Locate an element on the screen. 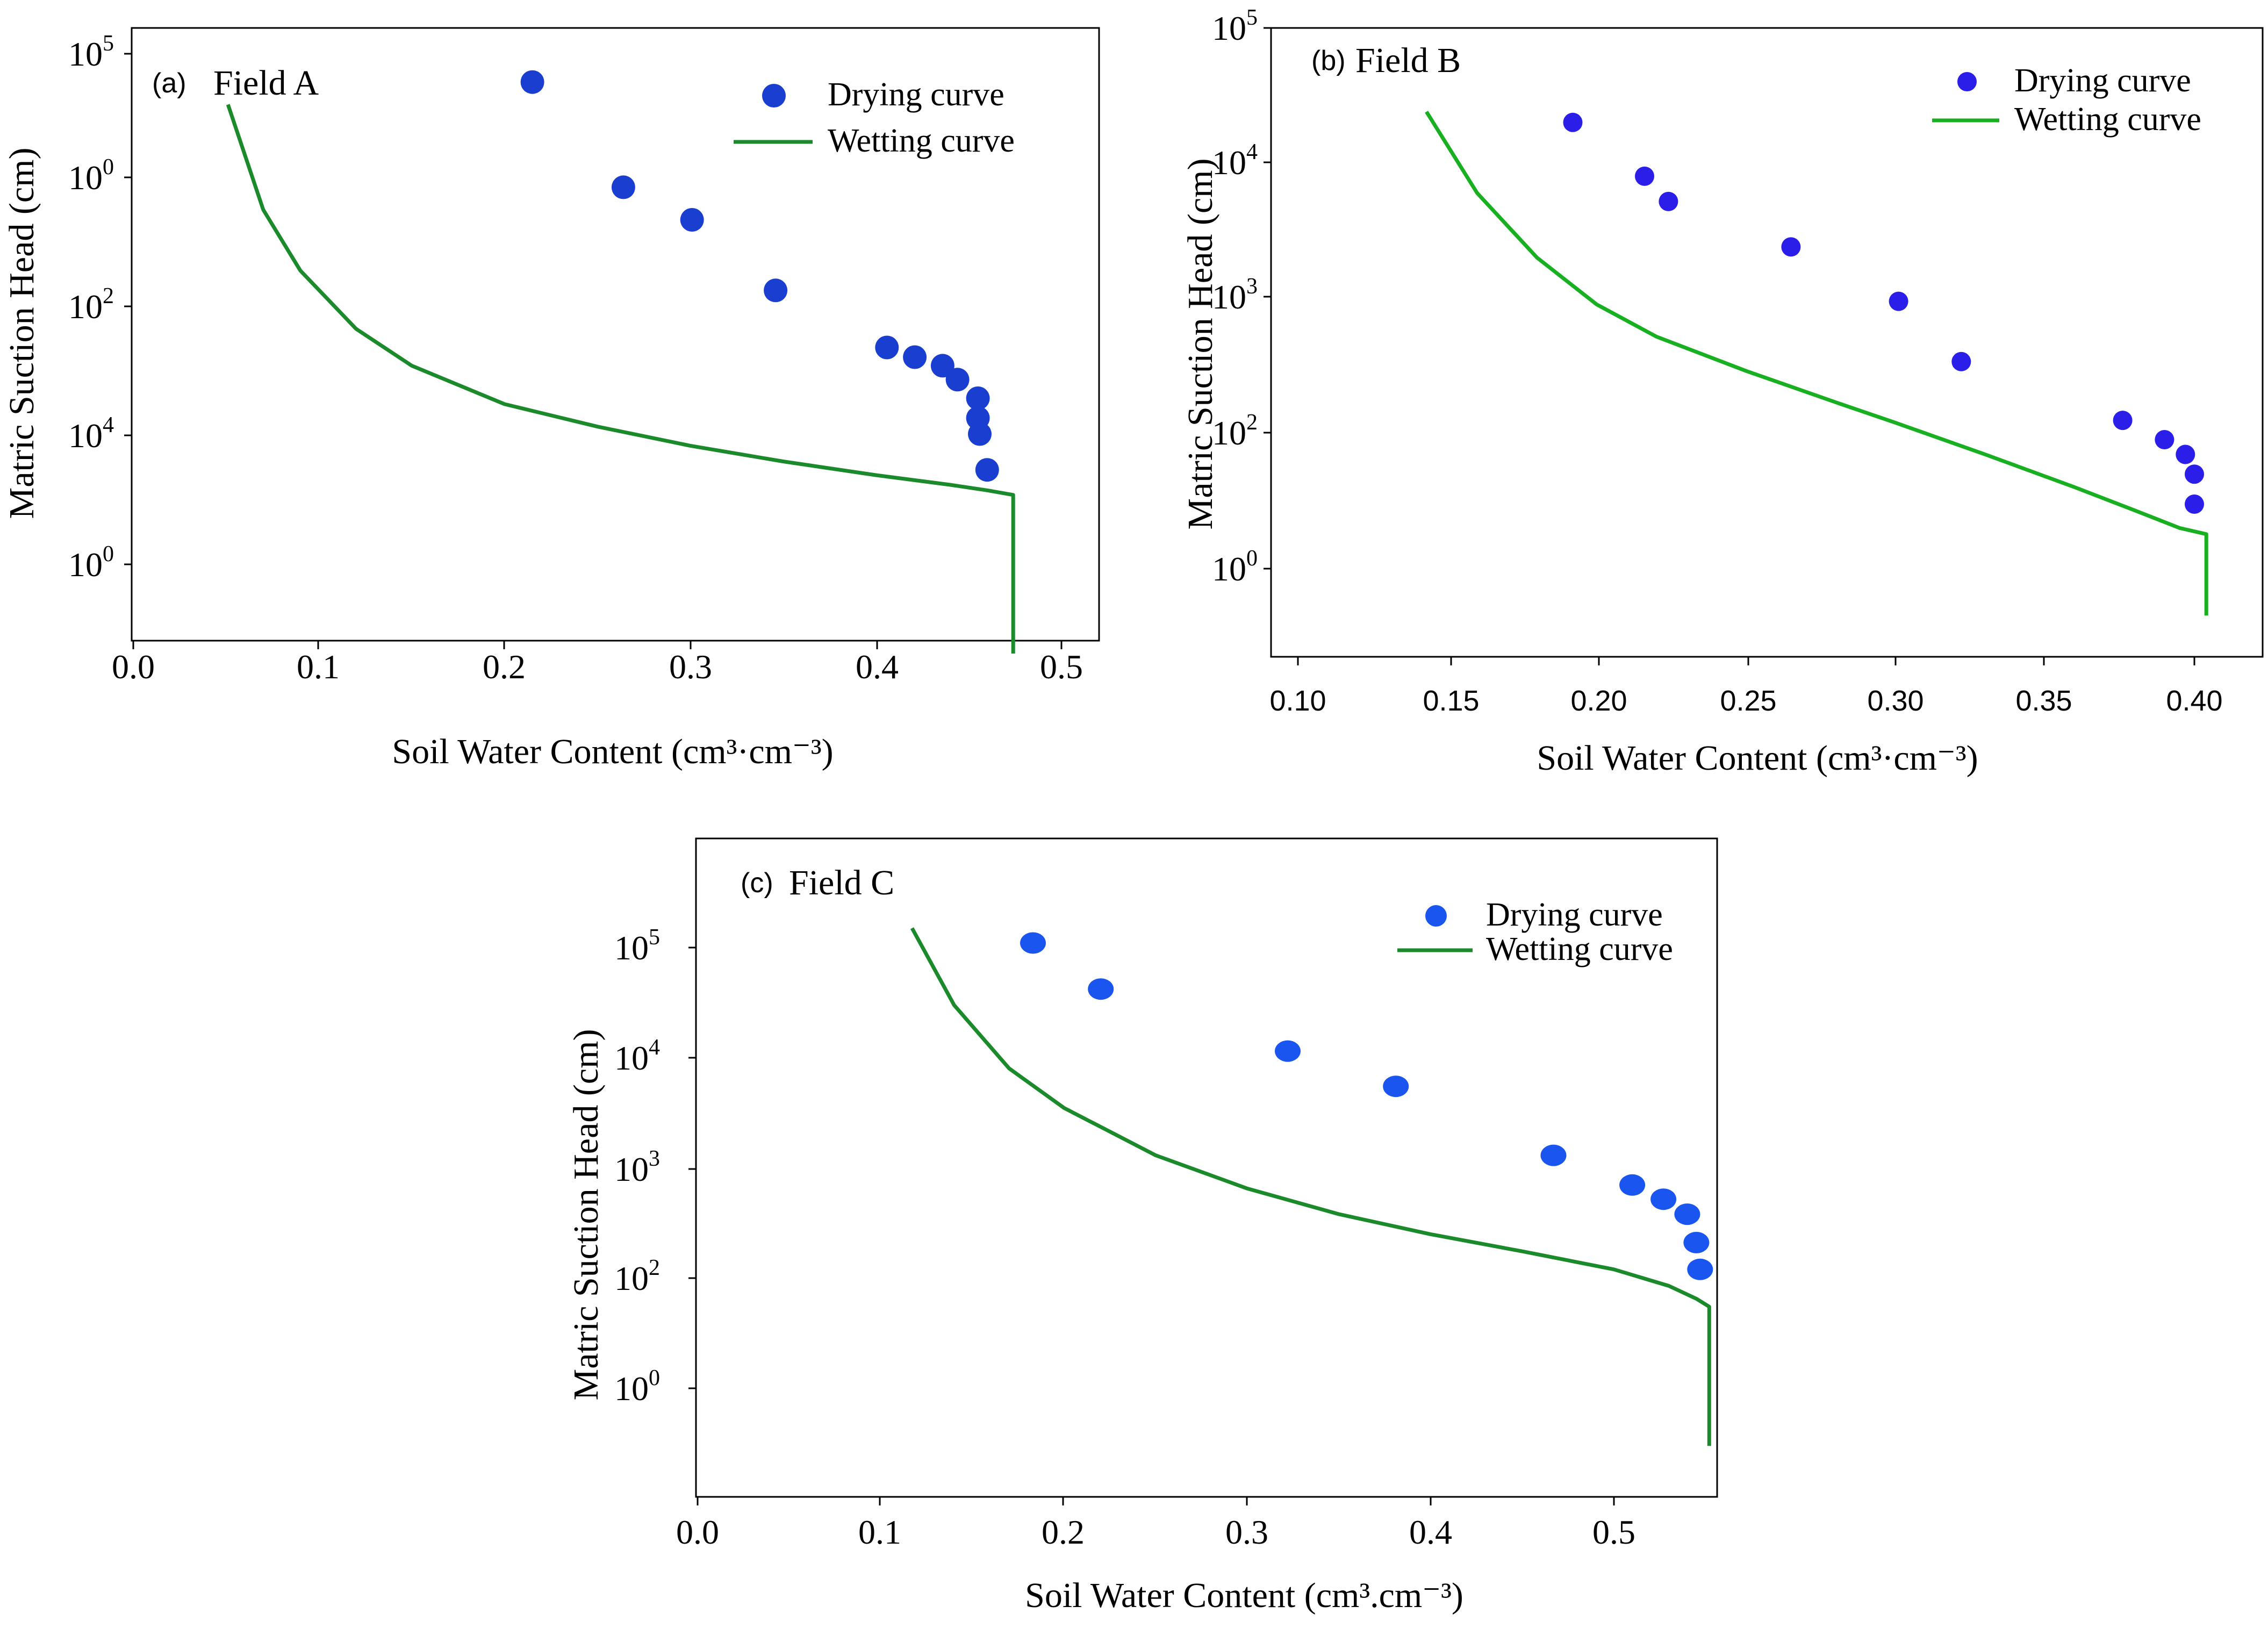 This screenshot has width=2268, height=1628. x-tick-label: 0.40 is located at coordinates (2194, 701).